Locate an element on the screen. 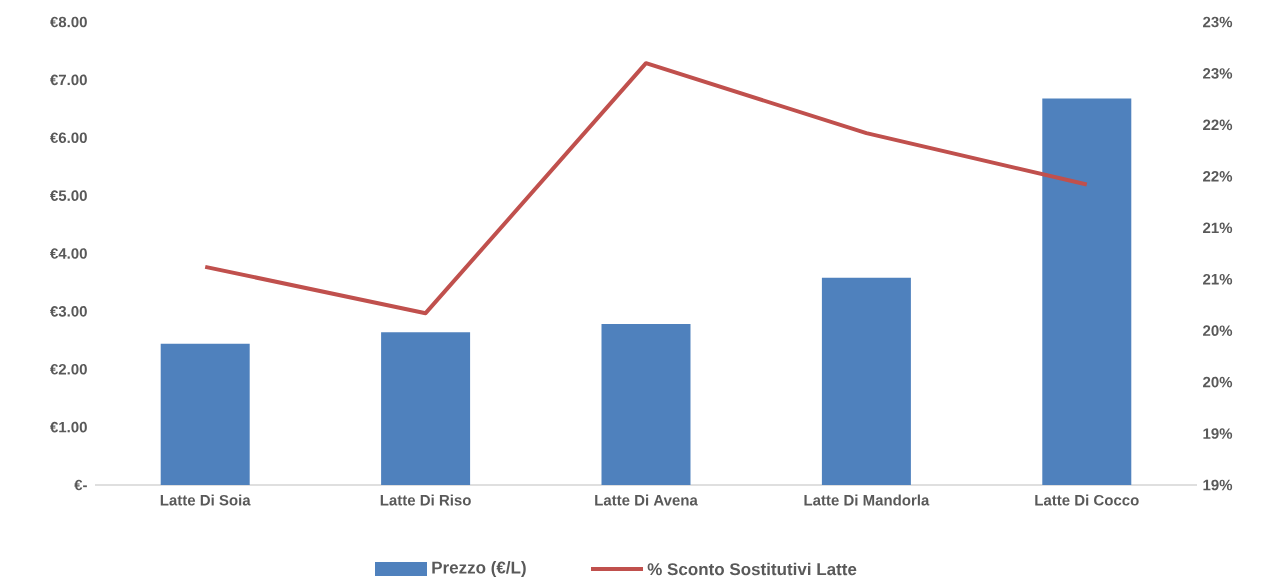  x-tick-label: Latte Di Avena is located at coordinates (646, 500).